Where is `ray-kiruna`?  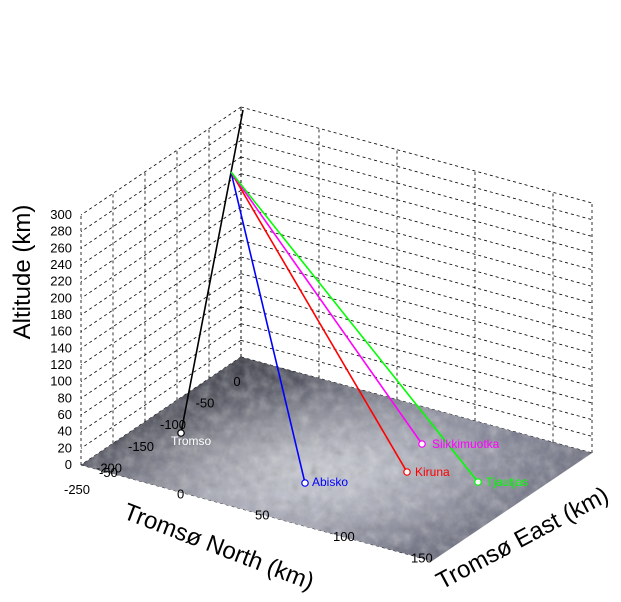
ray-kiruna is located at coordinates (319, 322).